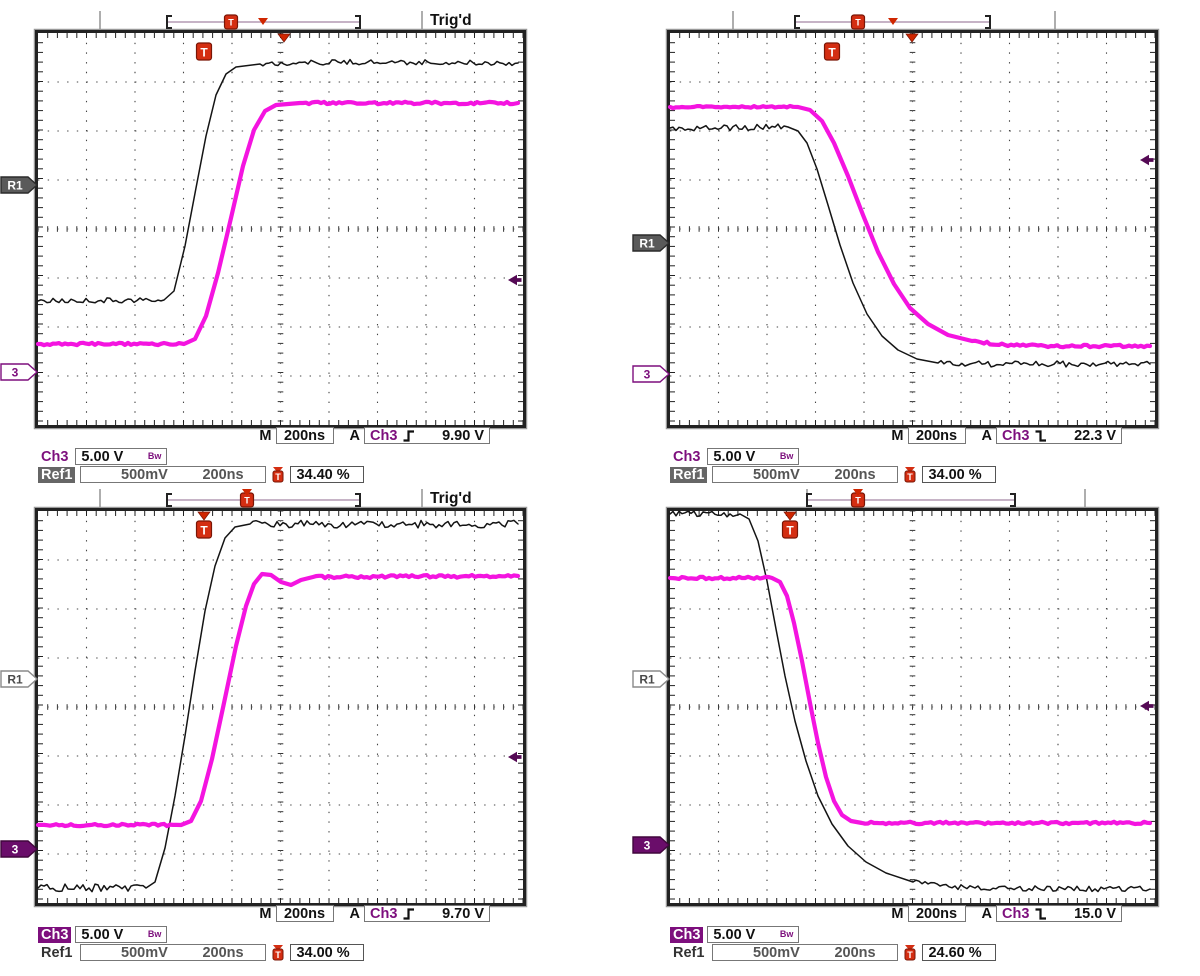  What do you see at coordinates (427, 913) in the screenshot?
I see `trigger-readout: Ch3 9.70 V` at bounding box center [427, 913].